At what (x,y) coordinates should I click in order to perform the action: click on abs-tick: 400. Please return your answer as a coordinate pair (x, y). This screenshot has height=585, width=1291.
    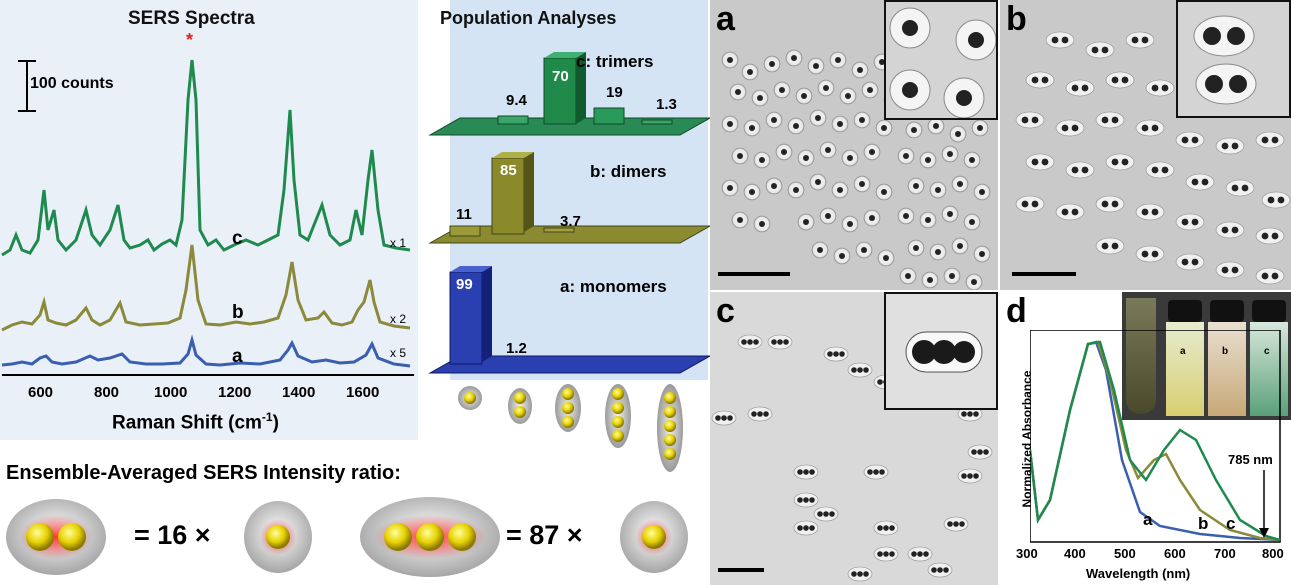
    Looking at the image, I should click on (1075, 553).